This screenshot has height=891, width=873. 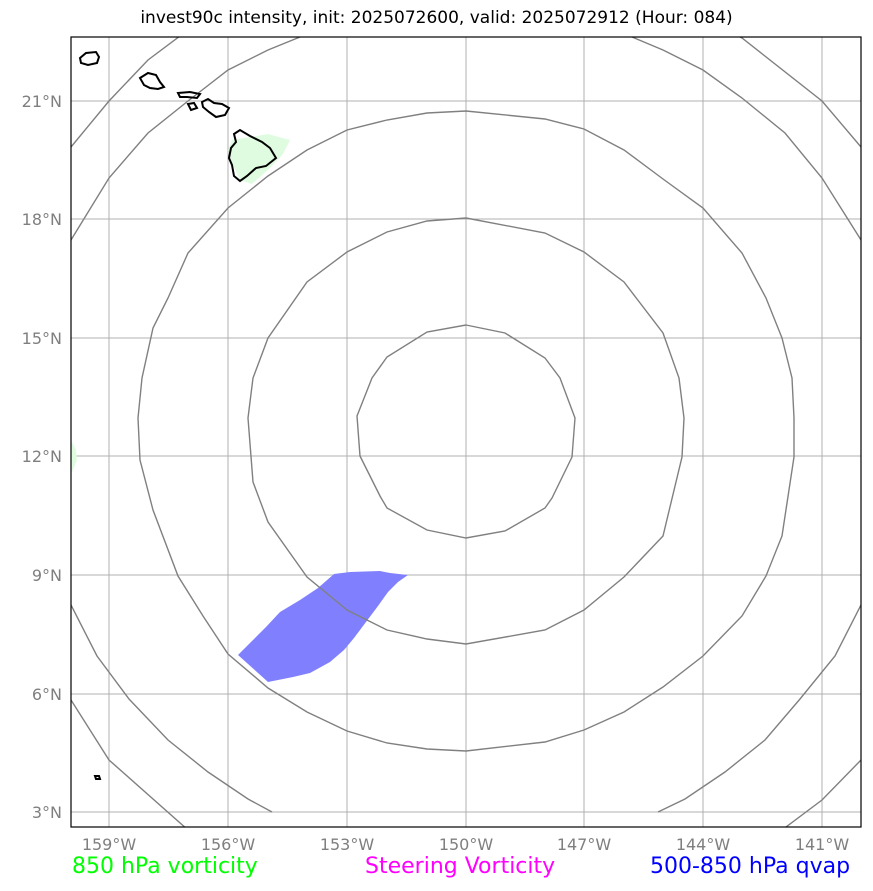 I want to click on lat-label-21n: 21°N, so click(x=42, y=101).